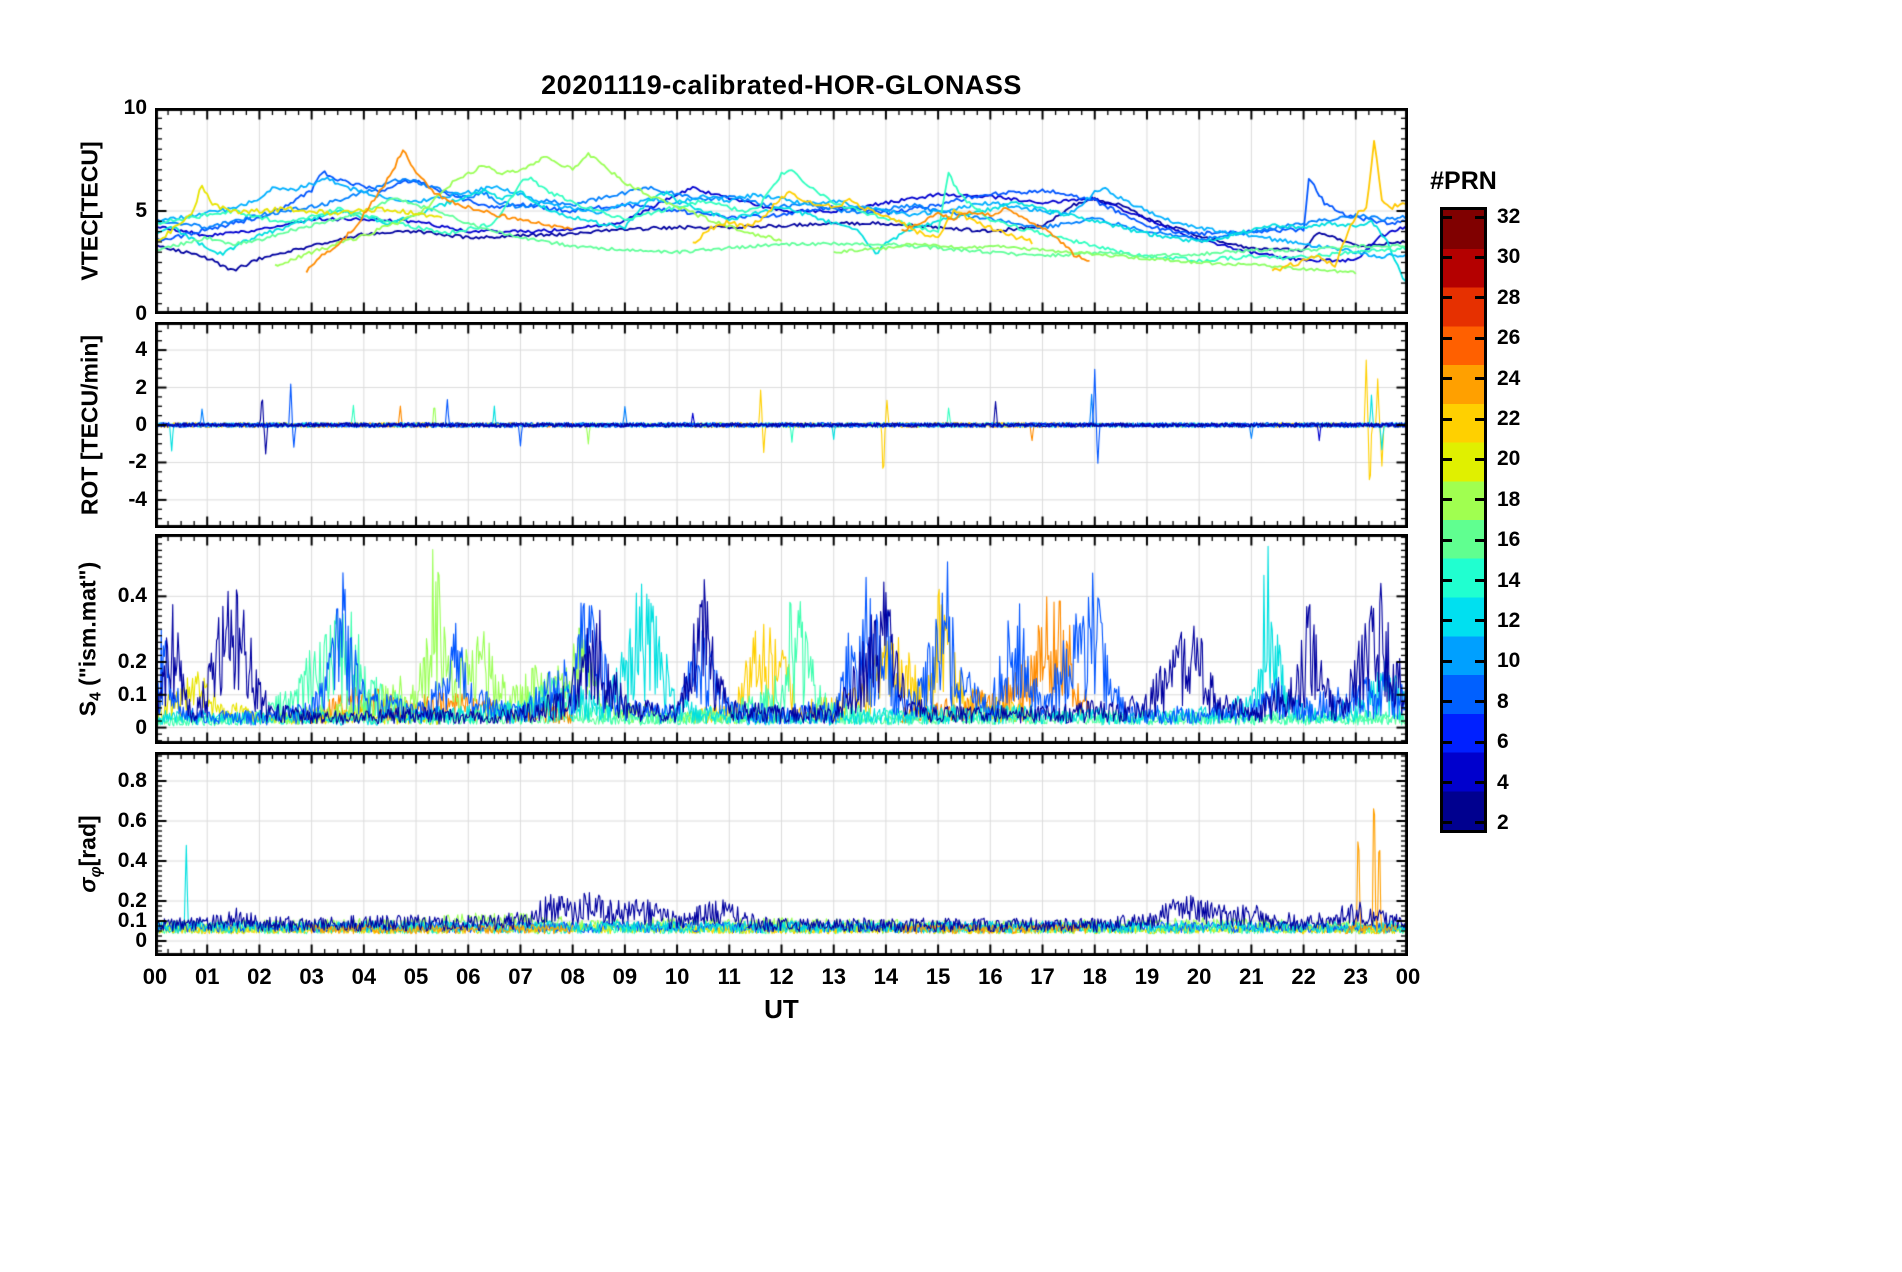  I want to click on sigma-phi-ytick-label: 0.8, so click(132, 780).